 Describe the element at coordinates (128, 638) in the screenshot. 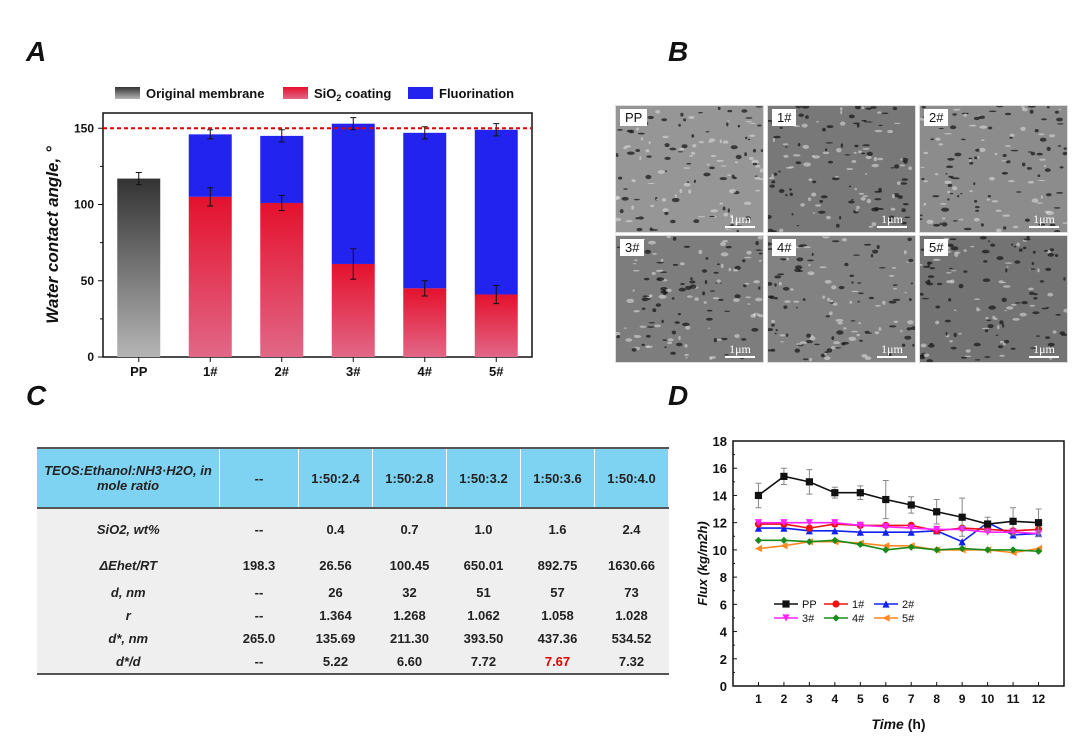

I see `row-label: d*, nm` at that location.